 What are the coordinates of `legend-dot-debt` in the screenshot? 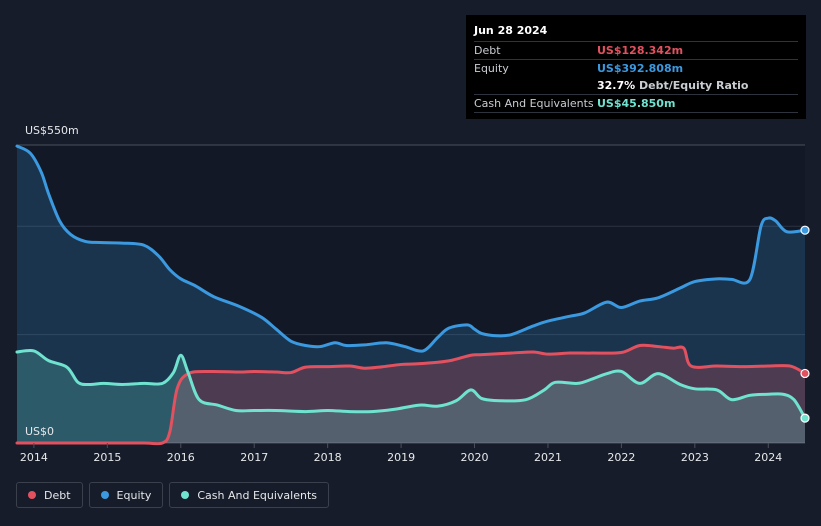 It's located at (32, 495).